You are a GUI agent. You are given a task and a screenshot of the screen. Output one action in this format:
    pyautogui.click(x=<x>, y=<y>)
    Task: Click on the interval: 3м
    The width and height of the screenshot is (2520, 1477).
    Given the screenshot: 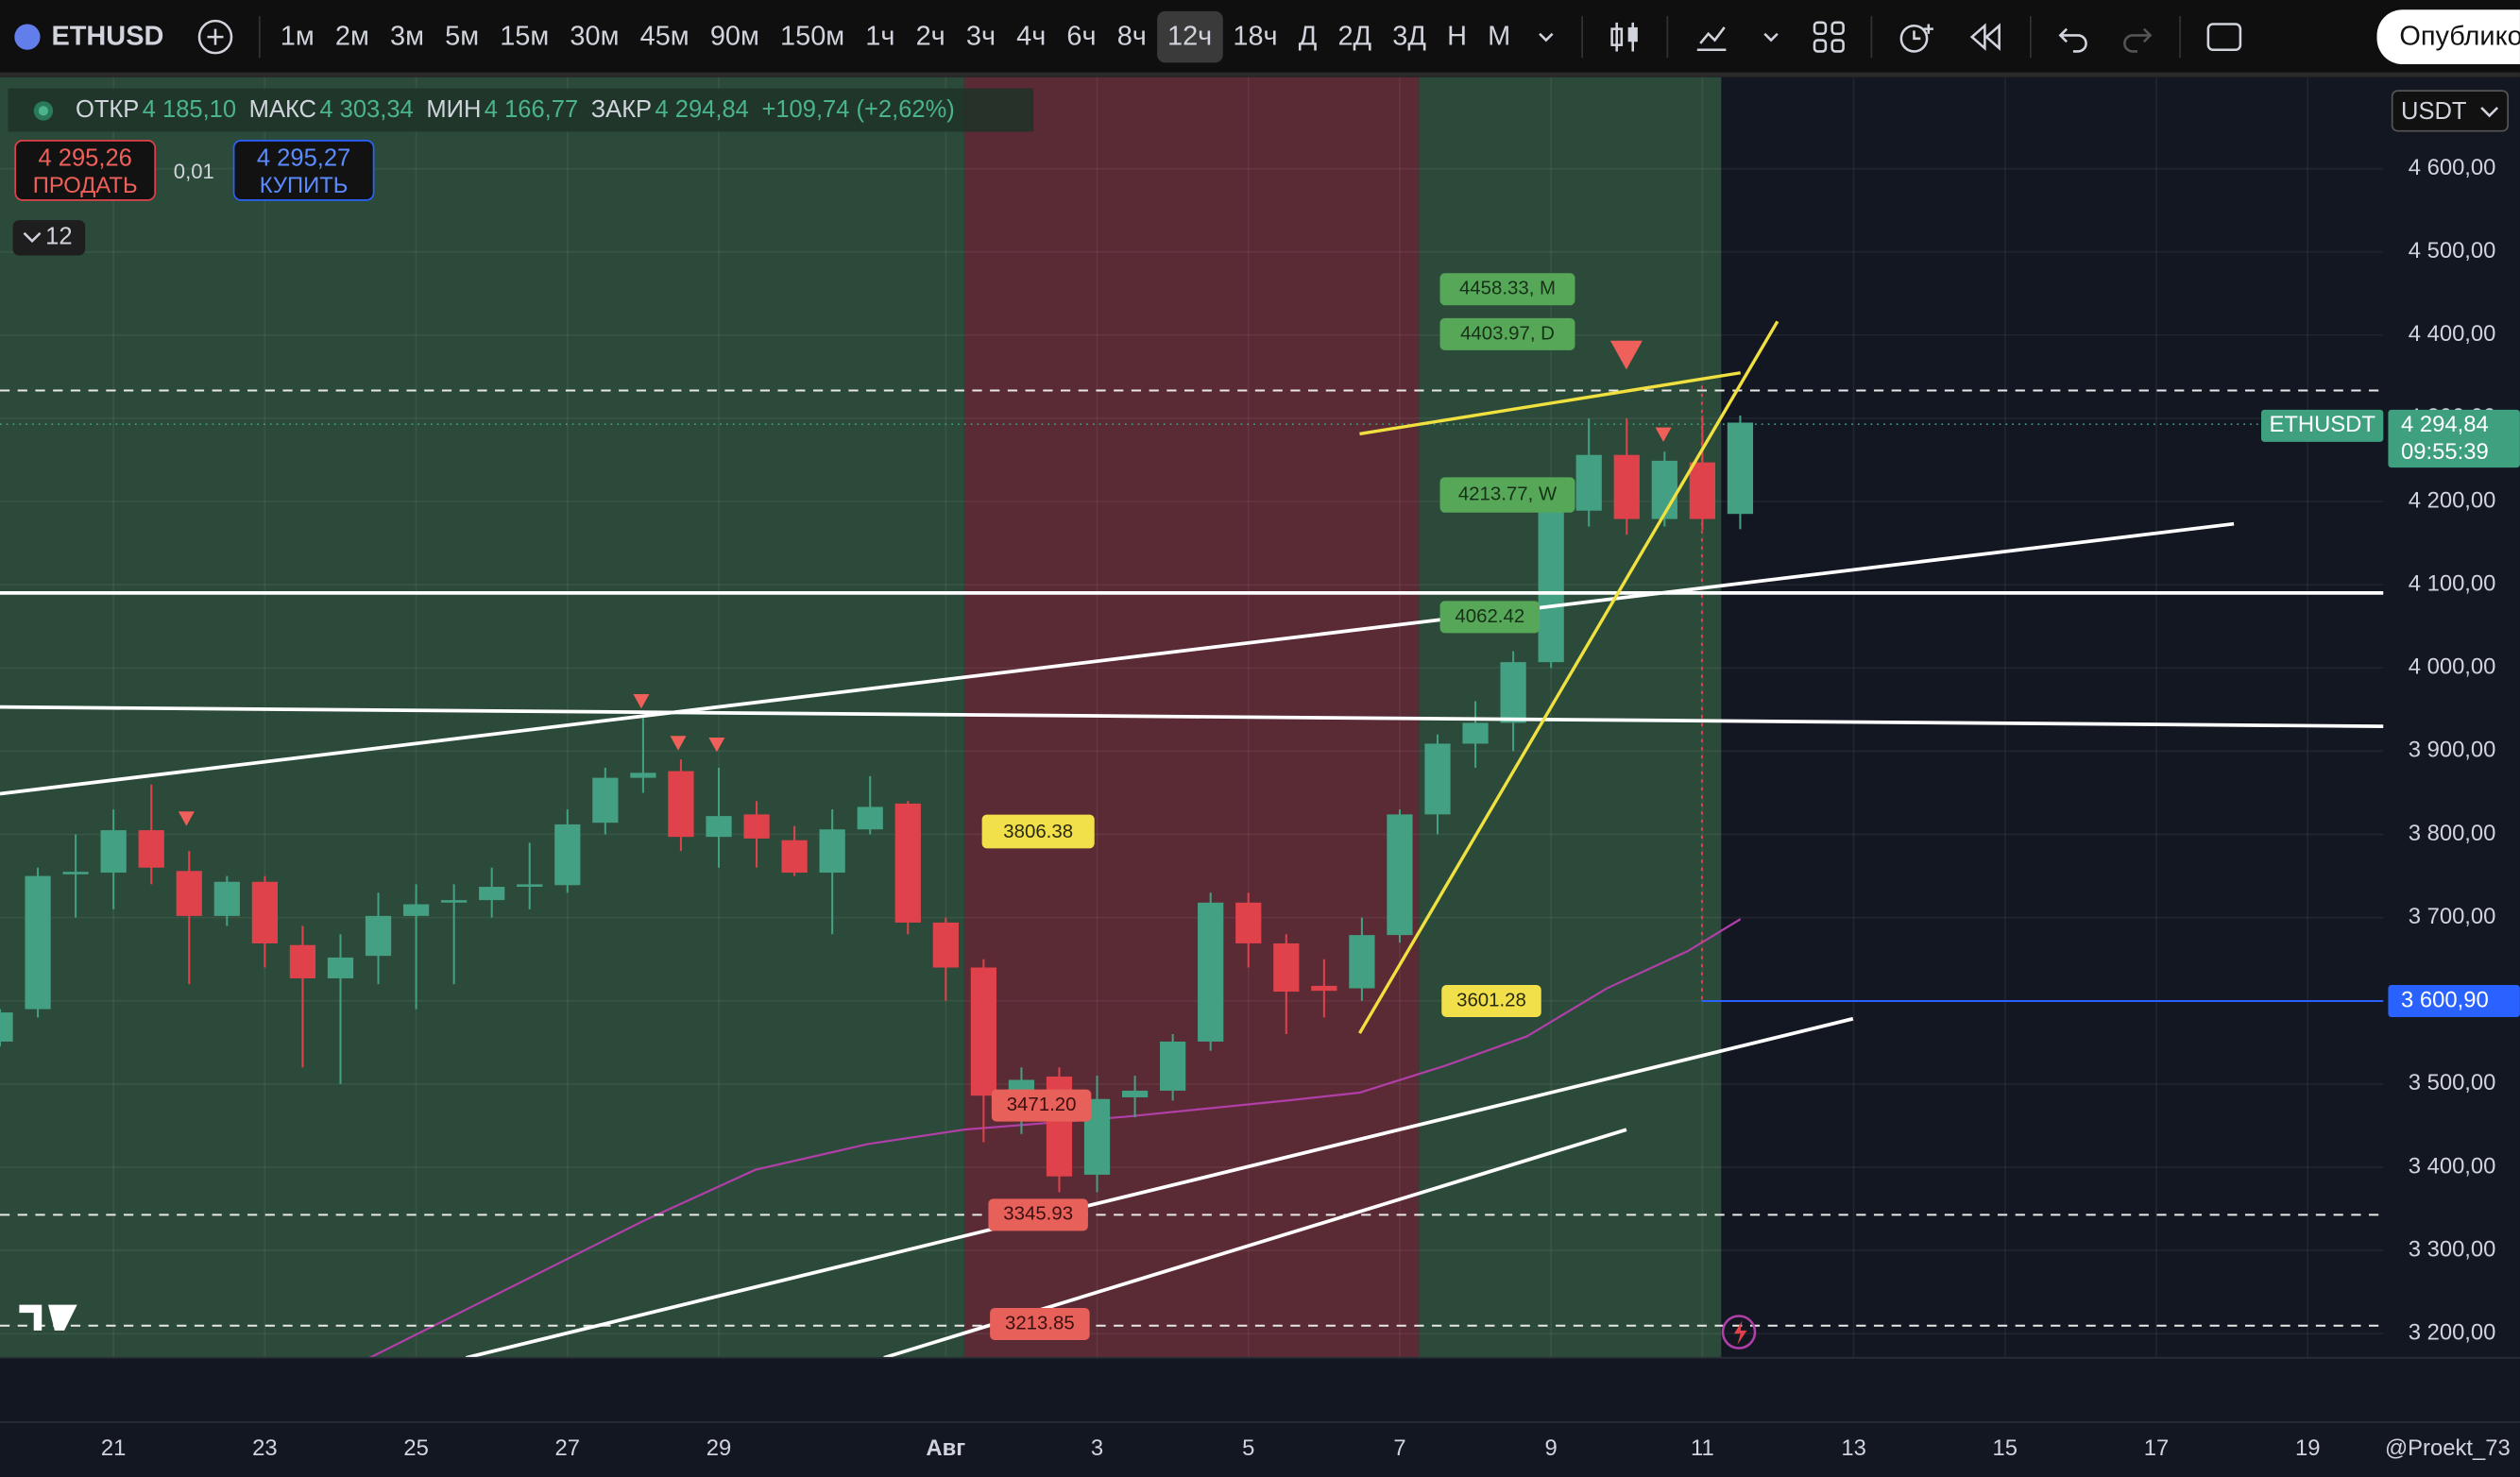 What is the action you would take?
    pyautogui.click(x=407, y=35)
    